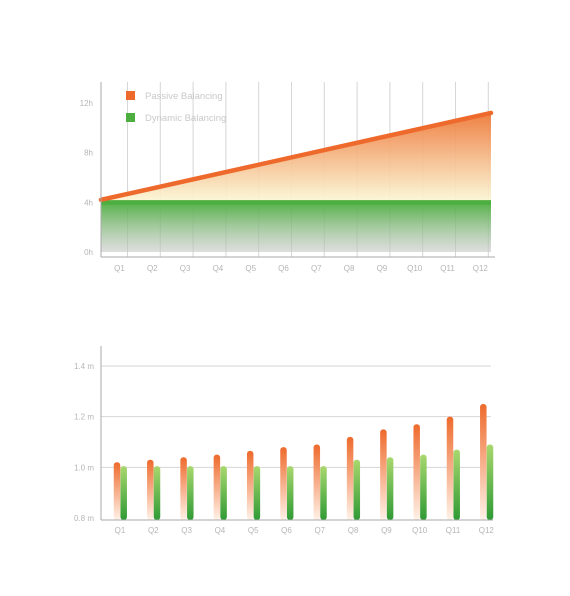  What do you see at coordinates (323, 493) in the screenshot?
I see `bar-green-q7` at bounding box center [323, 493].